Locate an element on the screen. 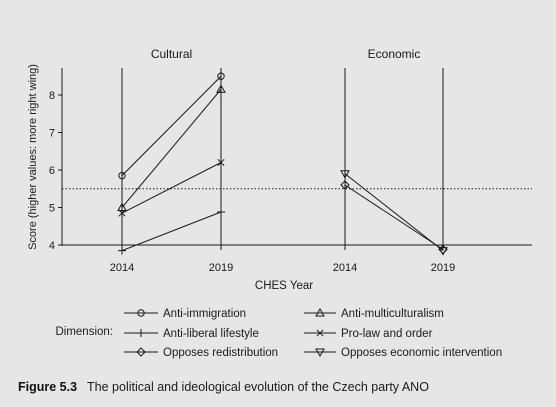 Image resolution: width=556 pixels, height=407 pixels. legend-marker-anti-multiculturalism is located at coordinates (320, 312).